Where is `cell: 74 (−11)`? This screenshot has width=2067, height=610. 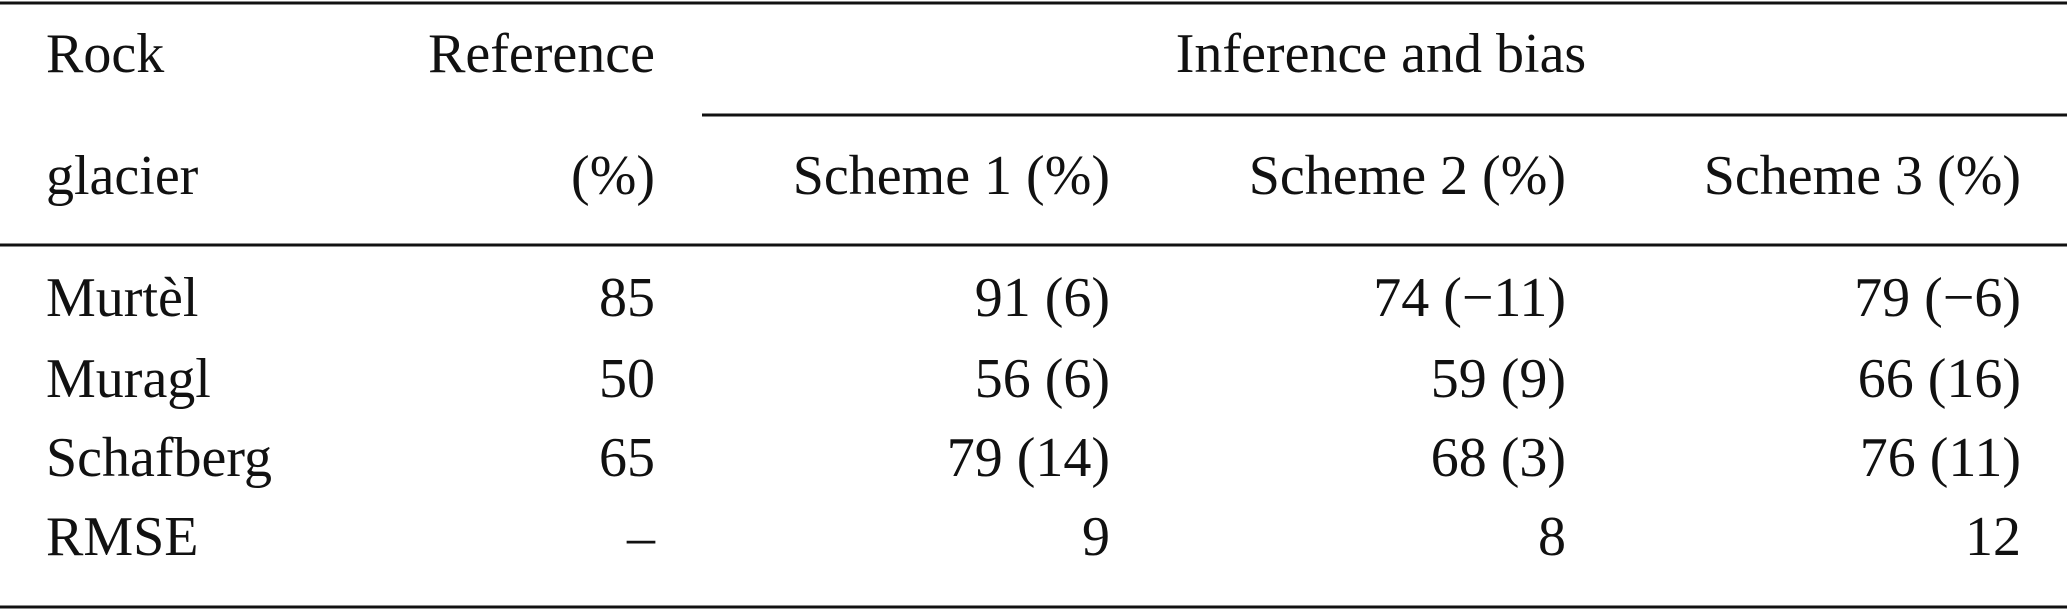
cell: 74 (−11) is located at coordinates (1469, 298).